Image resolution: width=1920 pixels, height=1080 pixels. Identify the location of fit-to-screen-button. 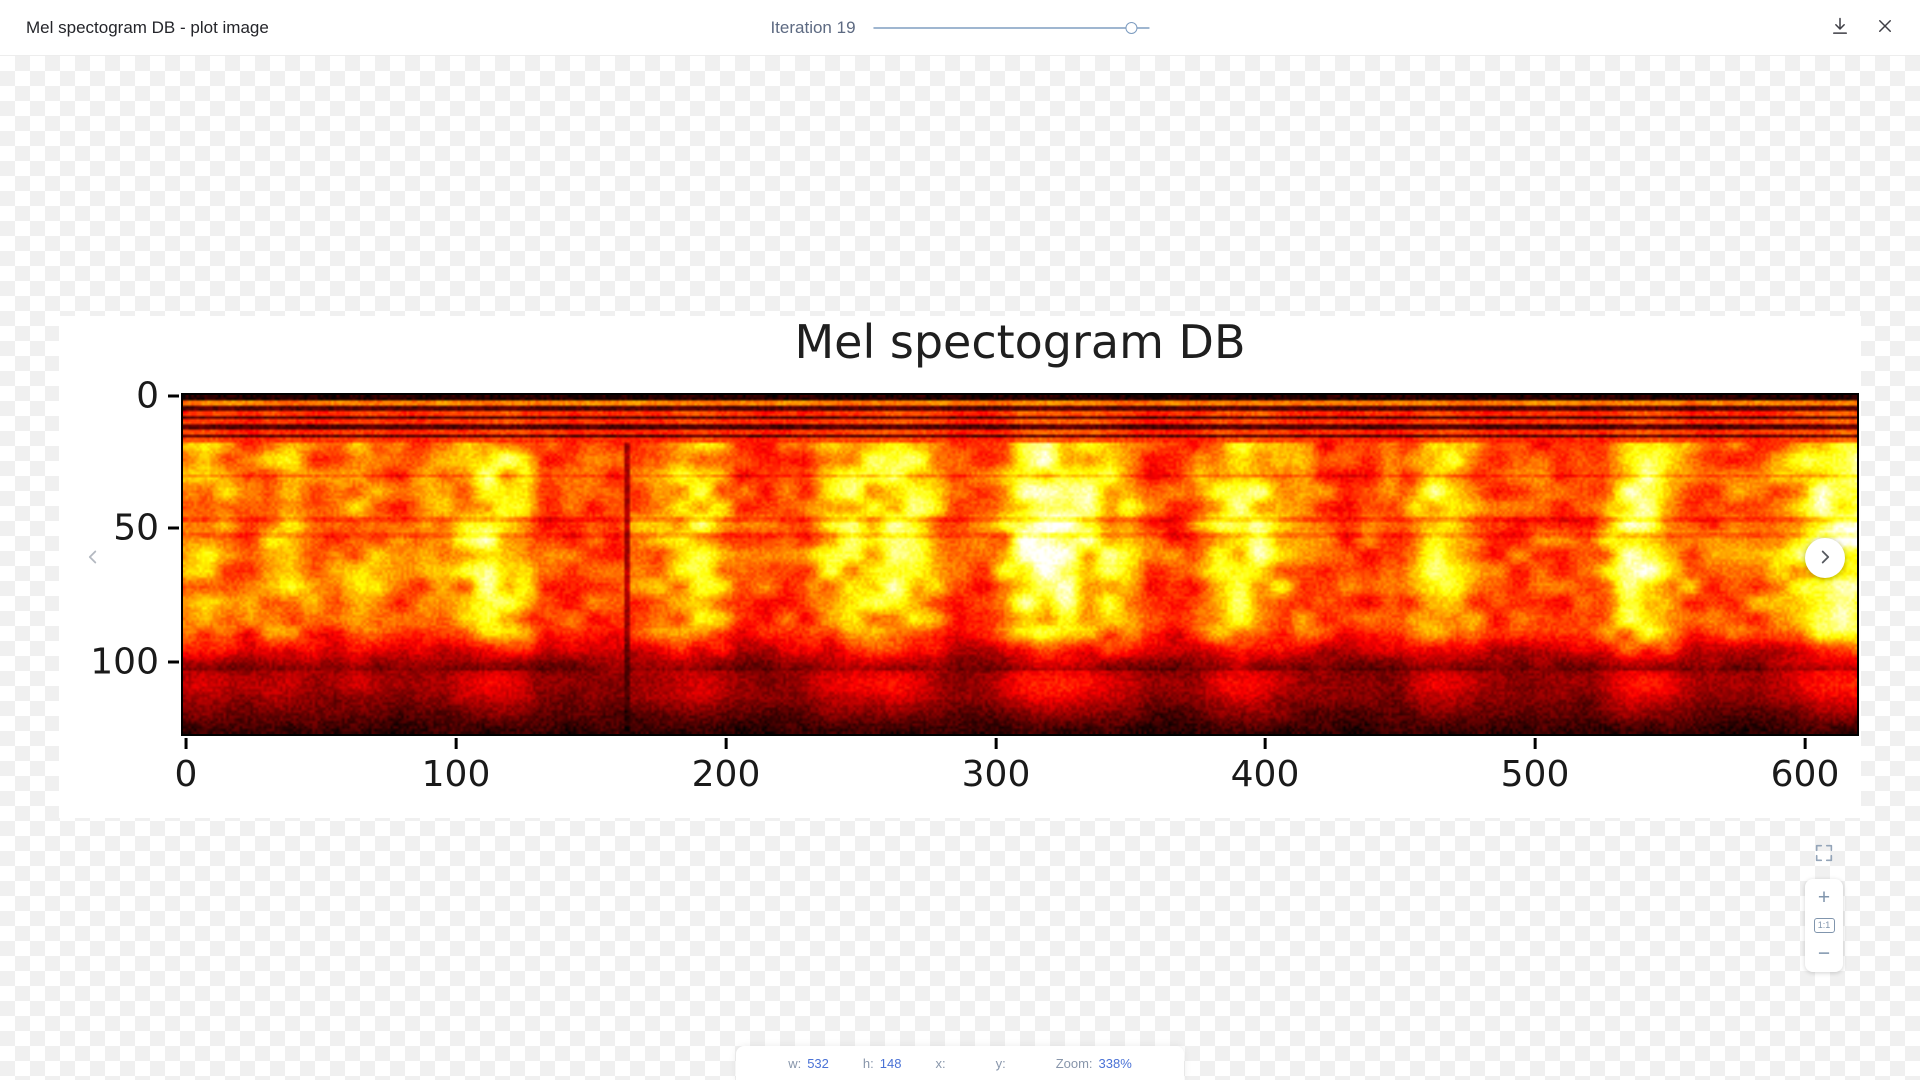
(1824, 854).